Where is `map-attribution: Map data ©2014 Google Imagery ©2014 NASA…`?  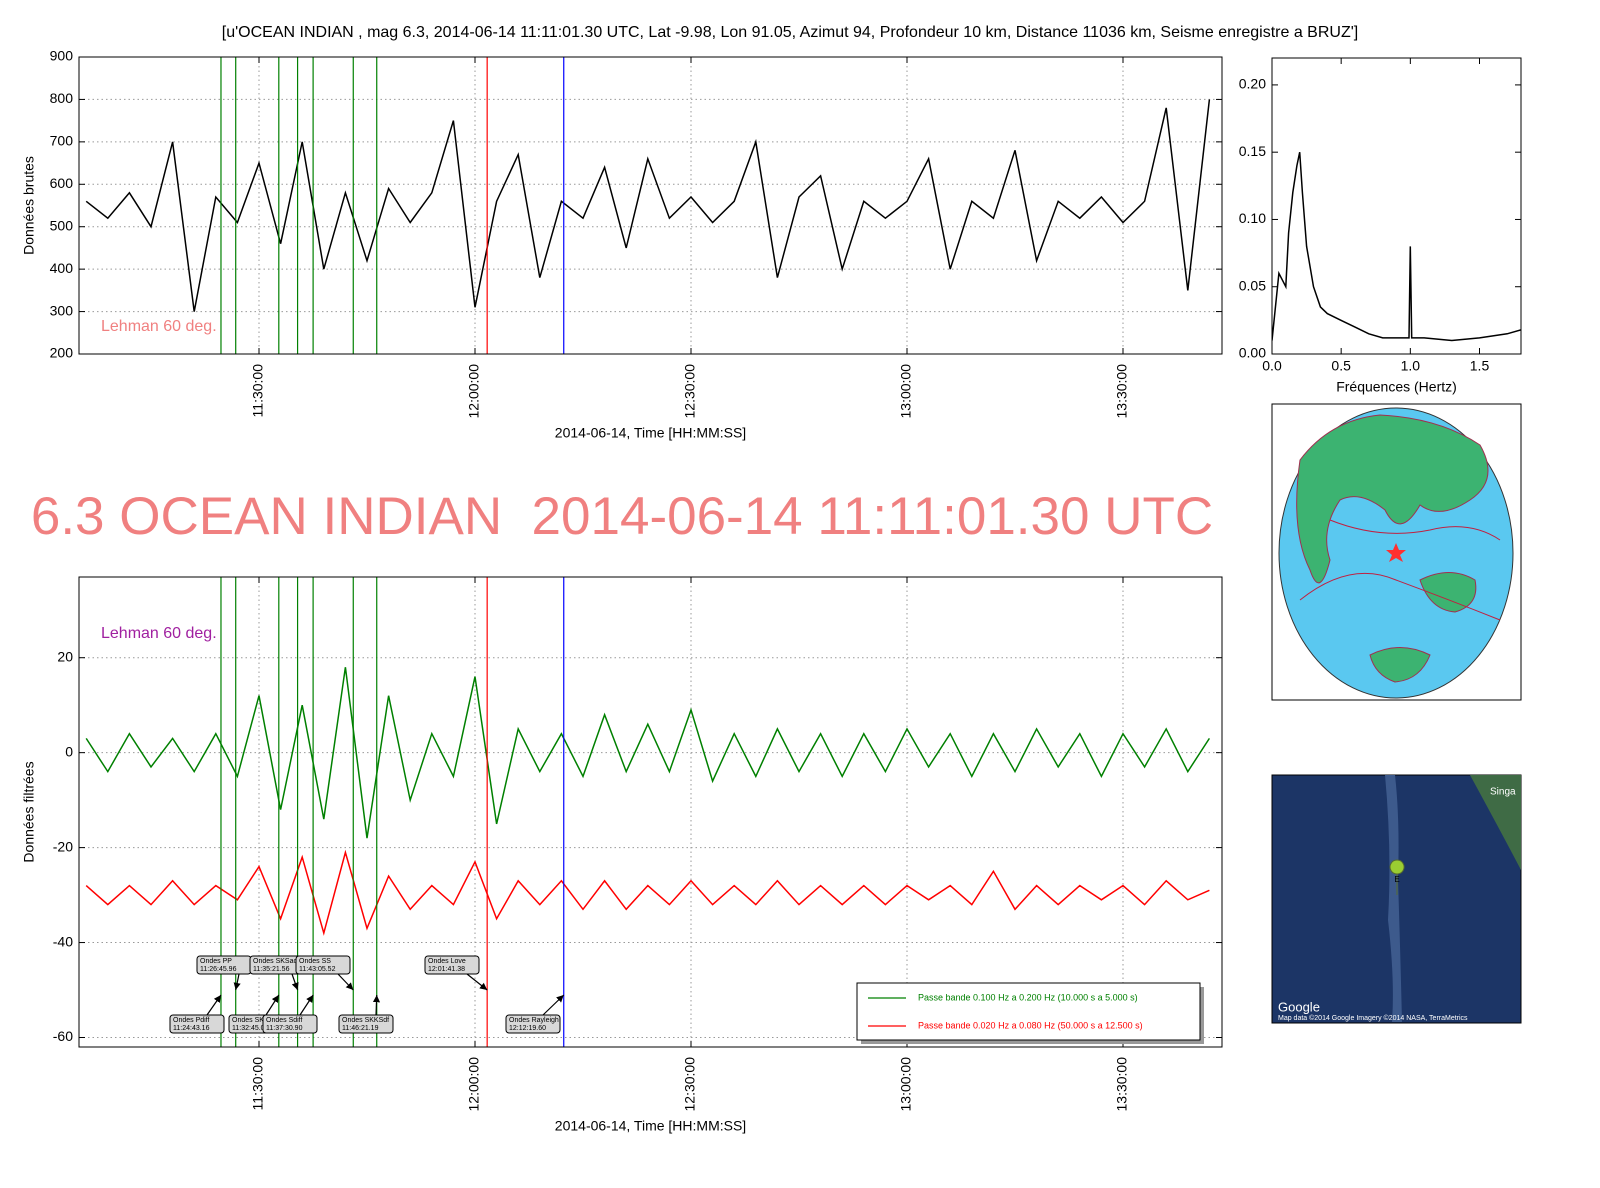
map-attribution: Map data ©2014 Google Imagery ©2014 NASA… is located at coordinates (1373, 1018).